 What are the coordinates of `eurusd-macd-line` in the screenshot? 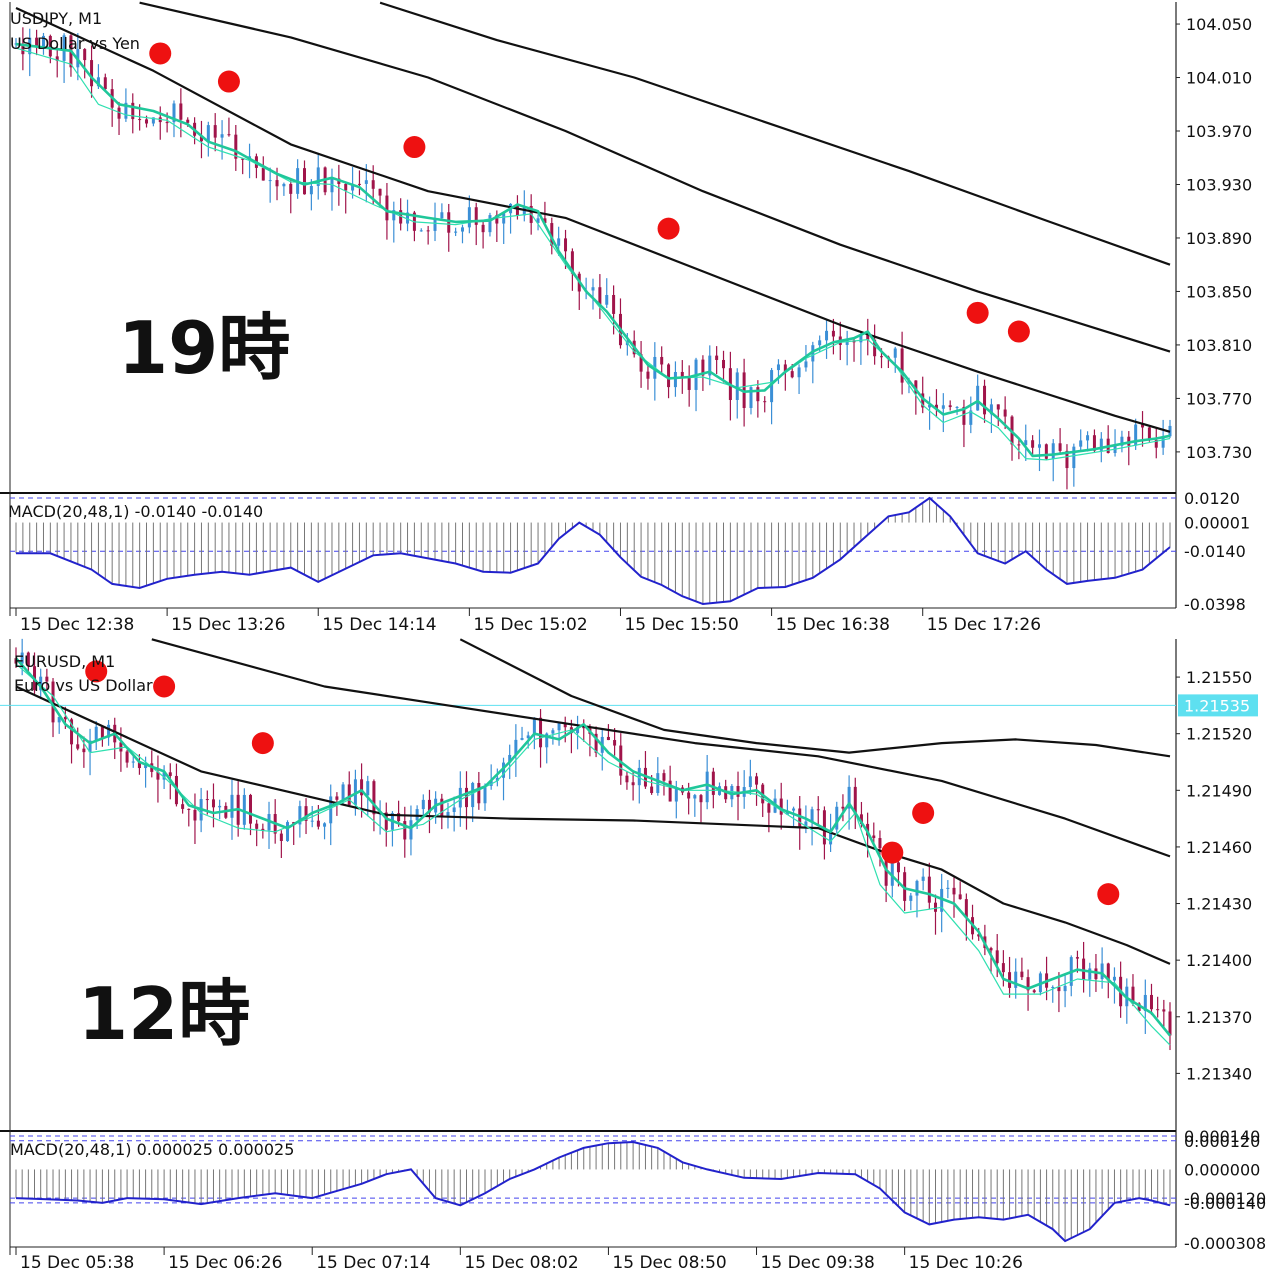 It's located at (593, 1191).